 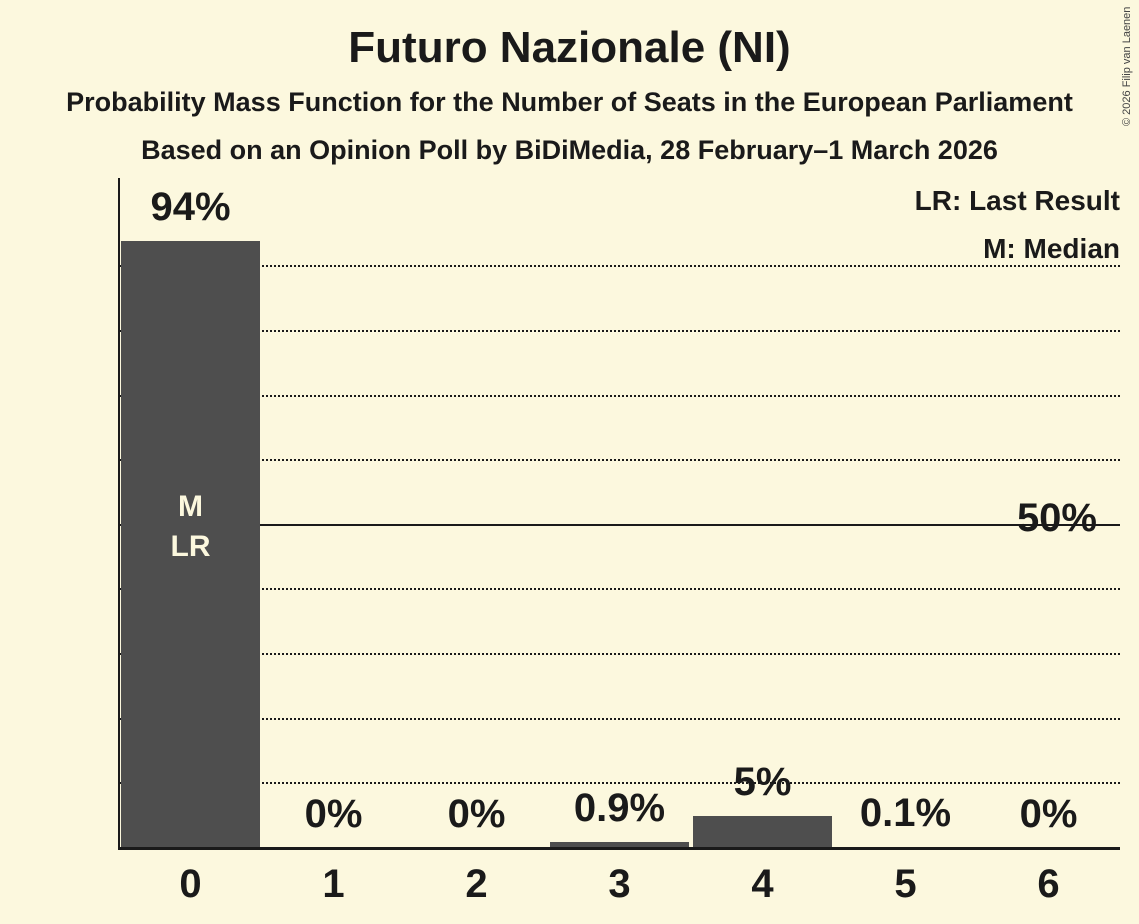 What do you see at coordinates (1017, 200) in the screenshot?
I see `legend-last-result: LR: Last Result` at bounding box center [1017, 200].